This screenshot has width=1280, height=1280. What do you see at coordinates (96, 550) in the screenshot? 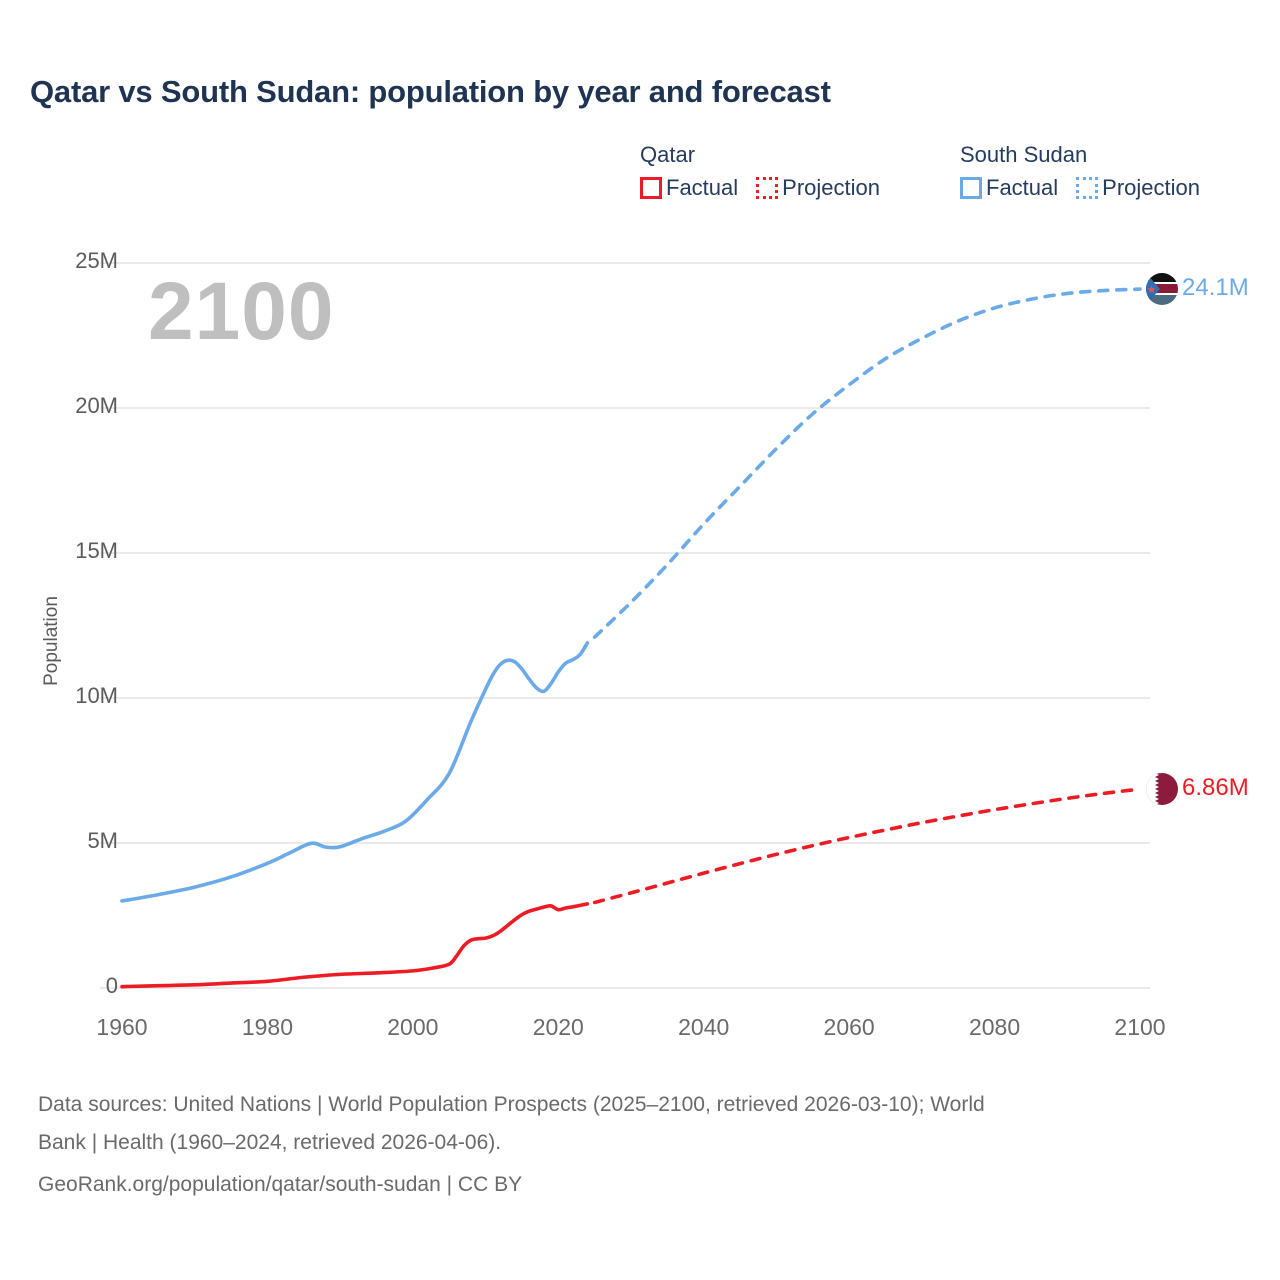
I see `y-axis-tick-label: 15M` at bounding box center [96, 550].